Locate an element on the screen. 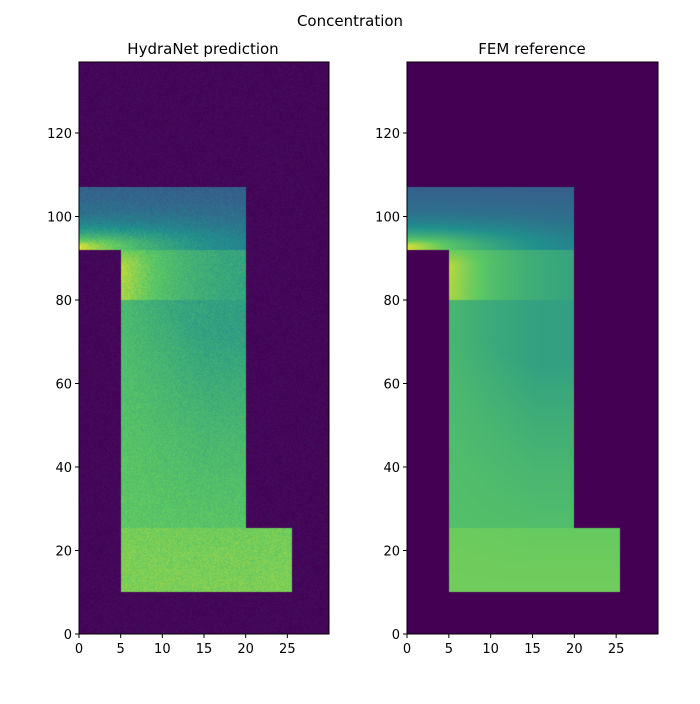 Image resolution: width=700 pixels, height=704 pixels. fem-ytick-label: 120 is located at coordinates (387, 134).